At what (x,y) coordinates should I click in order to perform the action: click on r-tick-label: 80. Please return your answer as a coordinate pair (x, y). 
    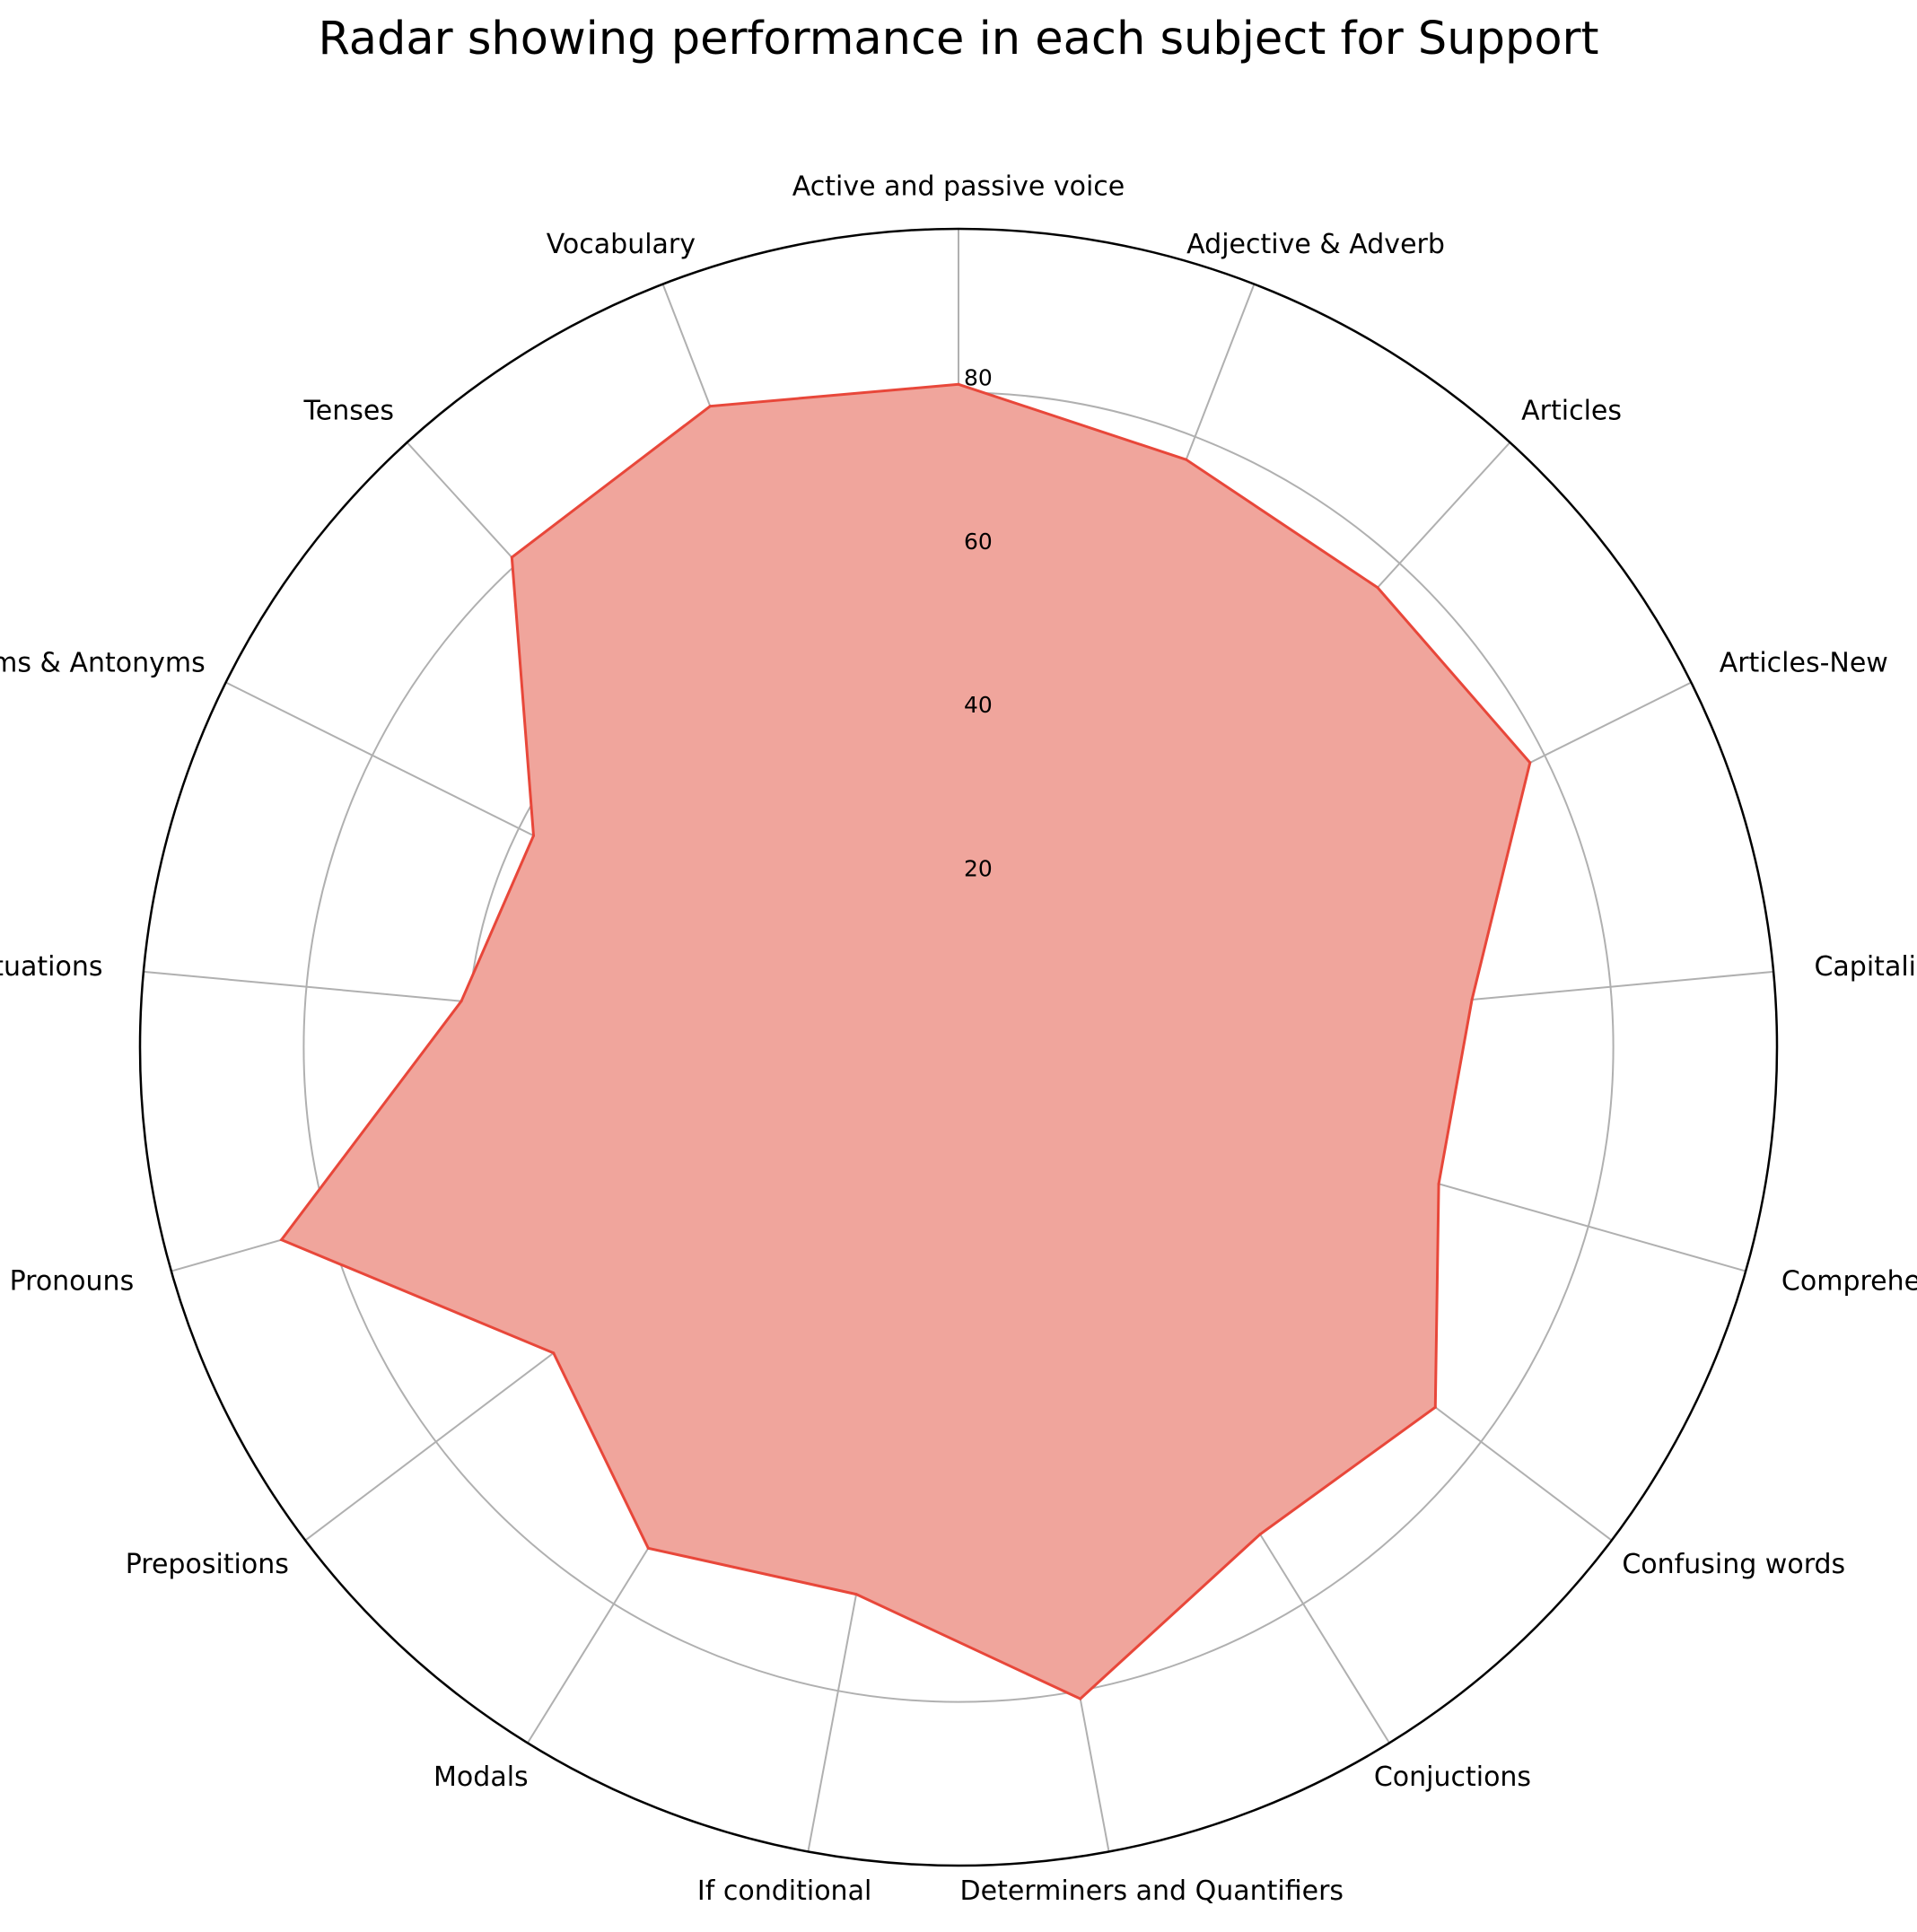
    Looking at the image, I should click on (979, 377).